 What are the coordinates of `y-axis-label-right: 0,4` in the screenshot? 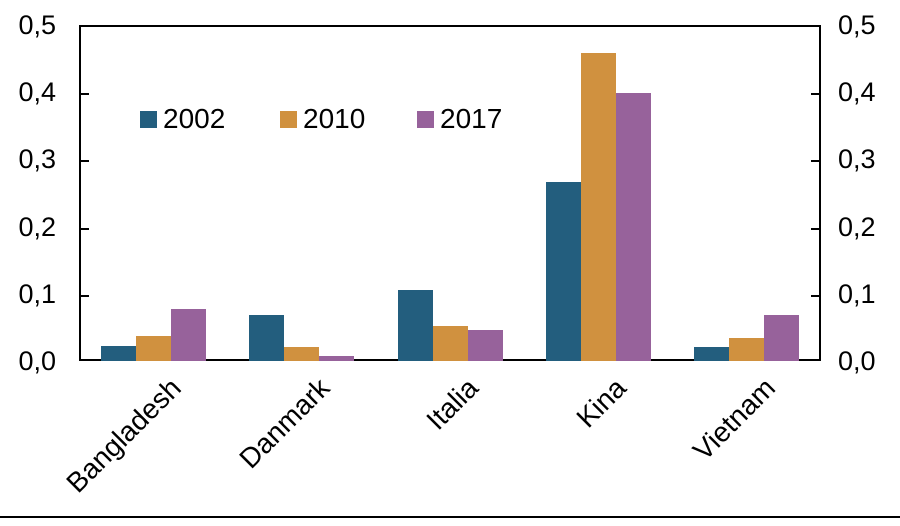 It's located at (857, 92).